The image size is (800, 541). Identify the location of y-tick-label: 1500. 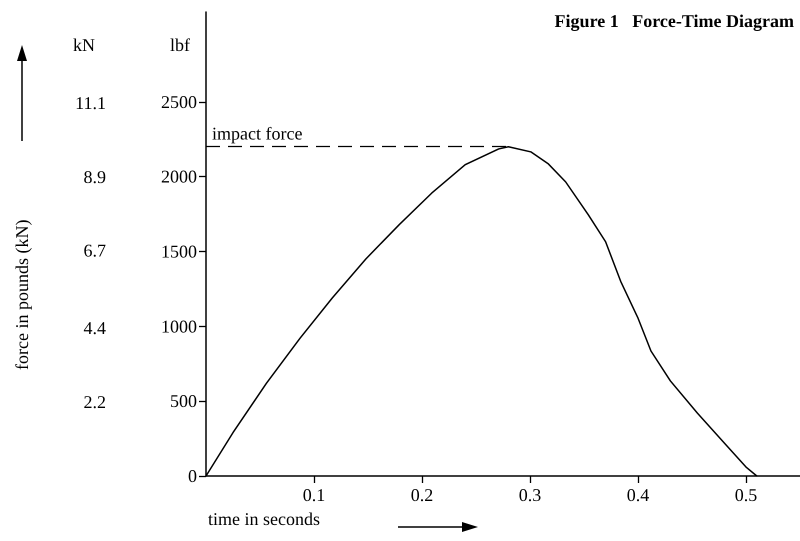
(179, 251).